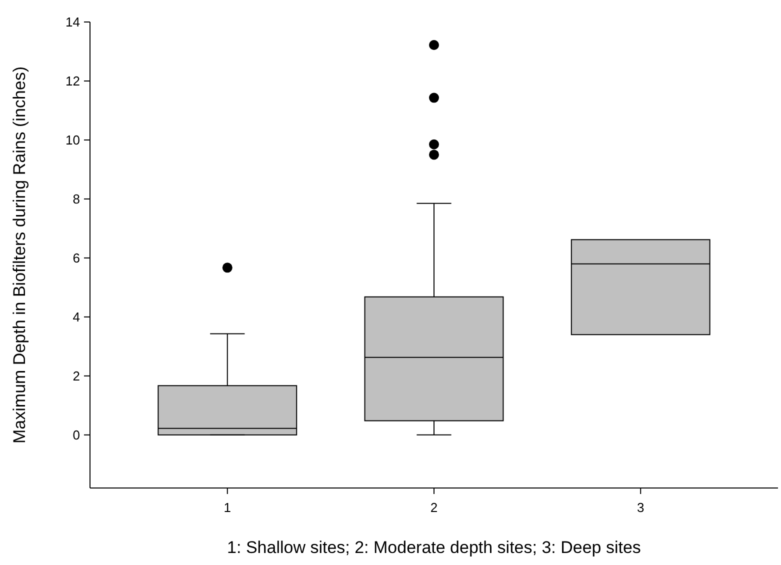  I want to click on x-axis-title: 1: Shallow sites; 2: Moderate depth sites; 3: Deep sites, so click(434, 547).